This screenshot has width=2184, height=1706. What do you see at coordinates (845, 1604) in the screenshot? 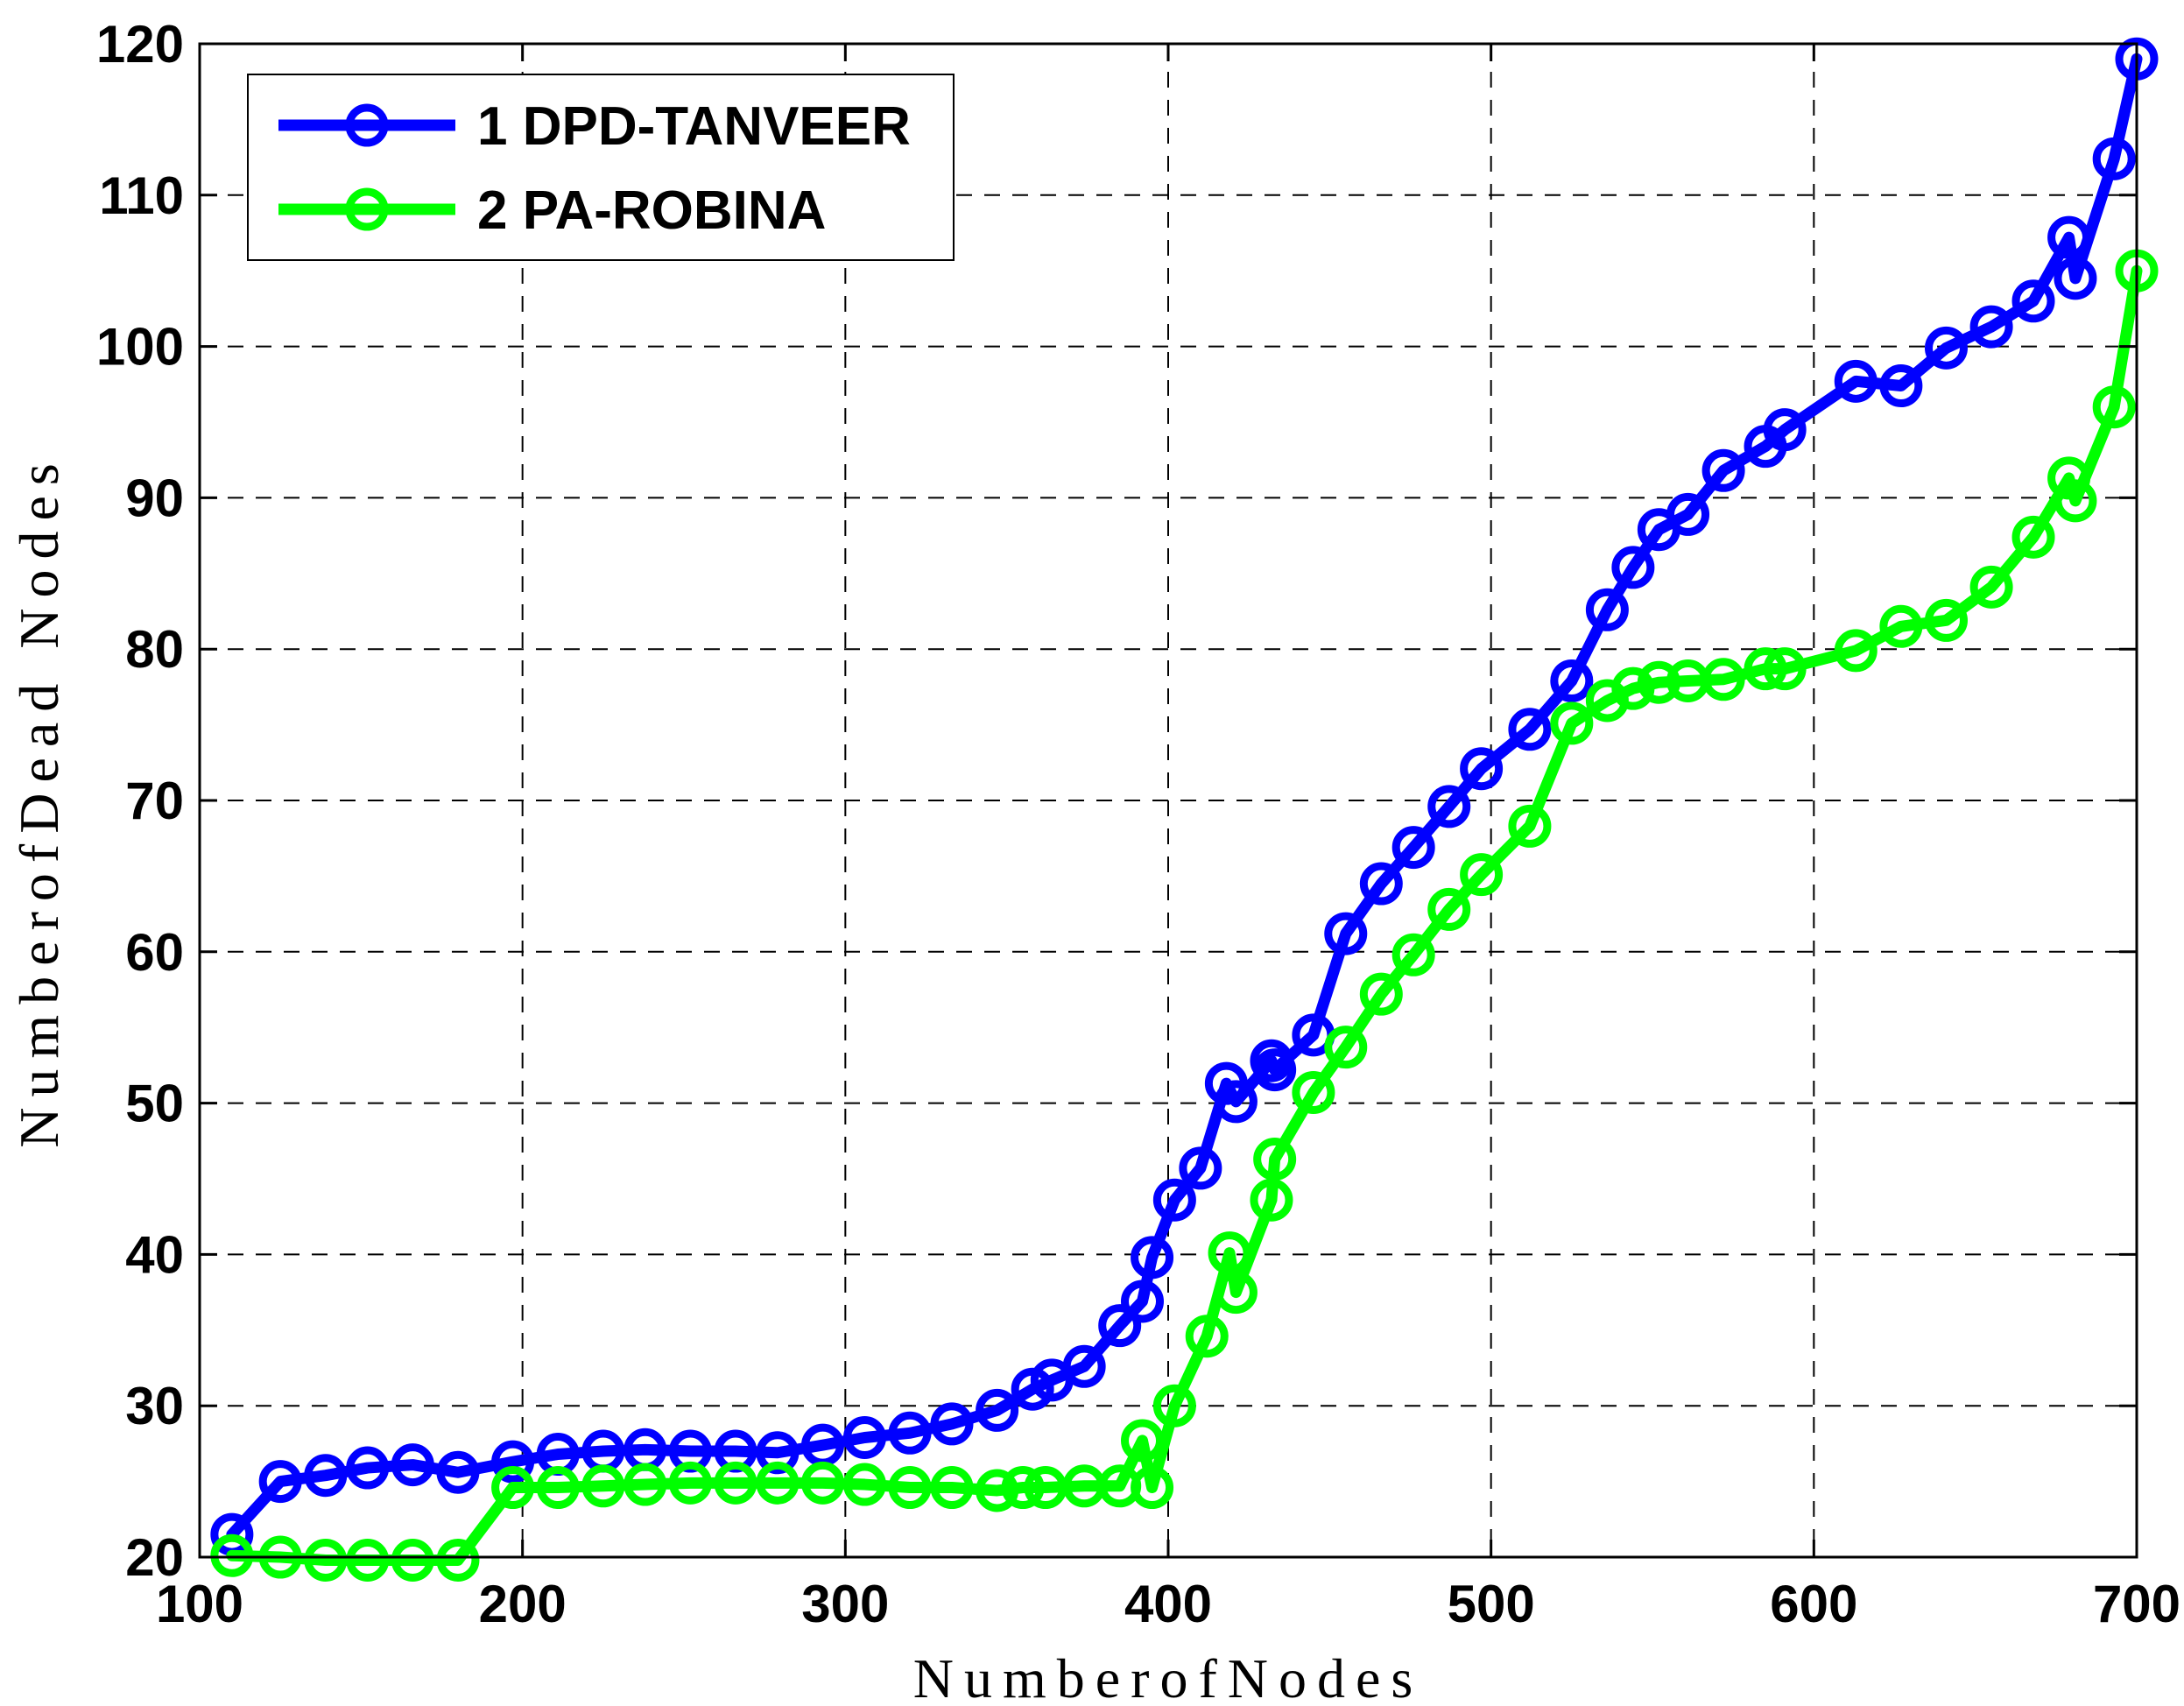
I see `x-tick-label: 300` at bounding box center [845, 1604].